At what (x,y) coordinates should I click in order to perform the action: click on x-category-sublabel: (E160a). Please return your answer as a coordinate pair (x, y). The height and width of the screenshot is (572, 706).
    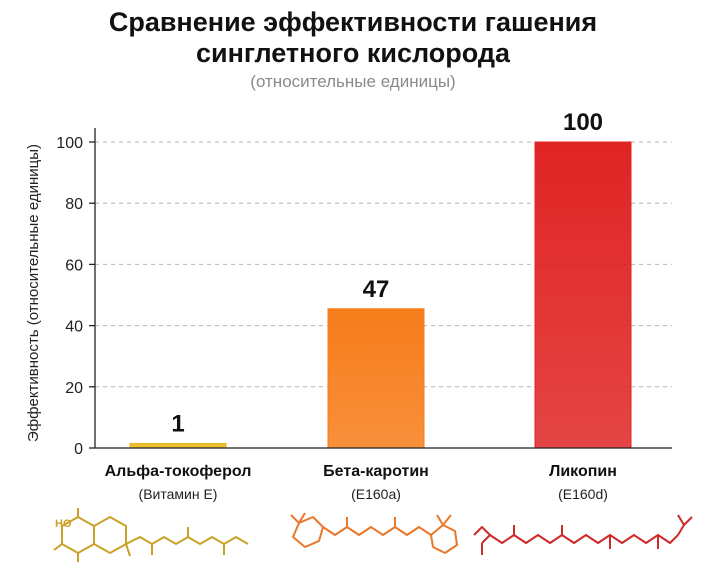
    Looking at the image, I should click on (376, 494).